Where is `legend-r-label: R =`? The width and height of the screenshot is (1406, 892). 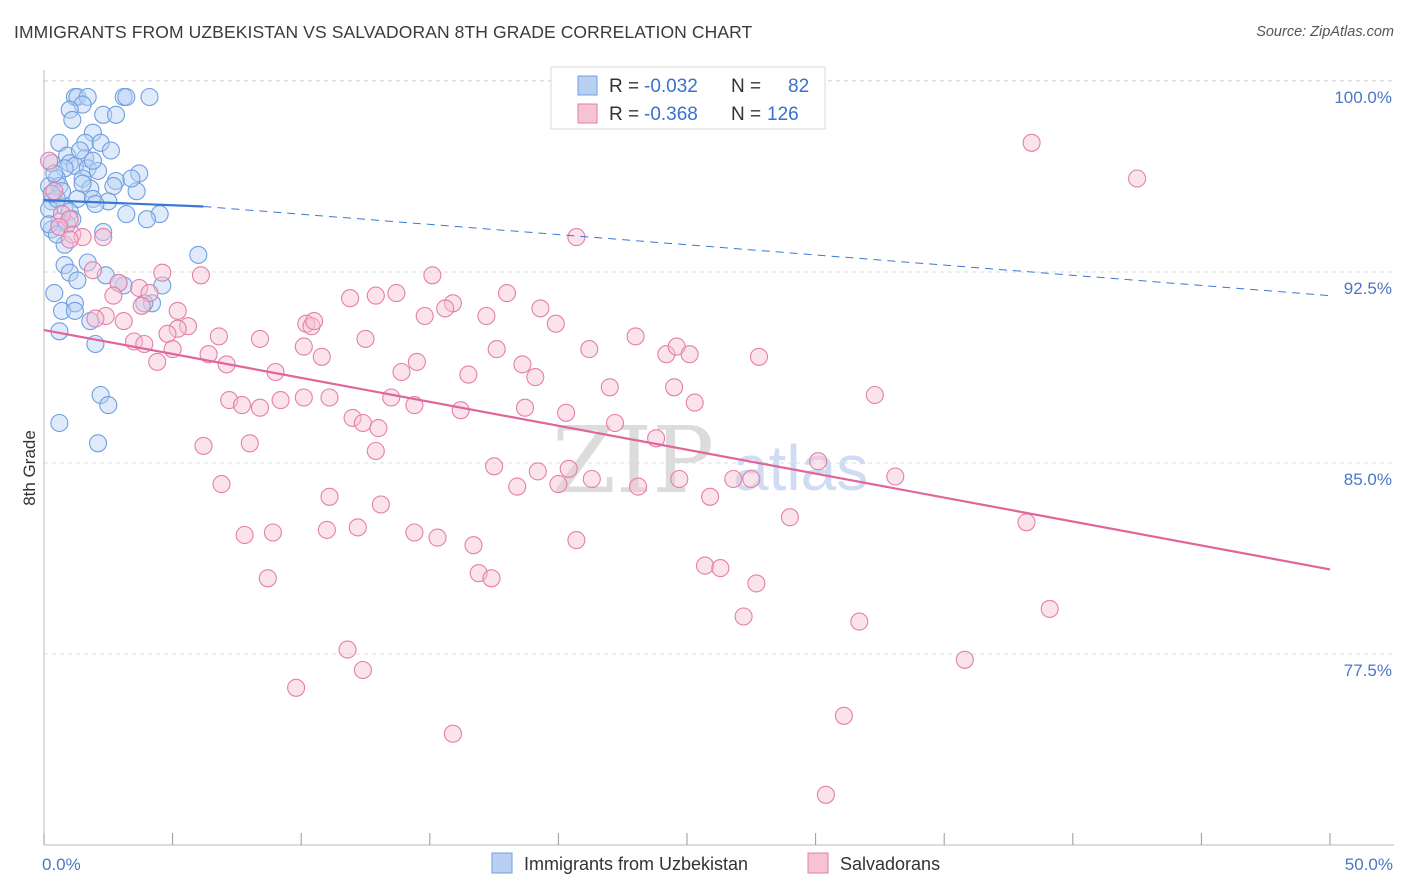 legend-r-label: R = is located at coordinates (624, 114).